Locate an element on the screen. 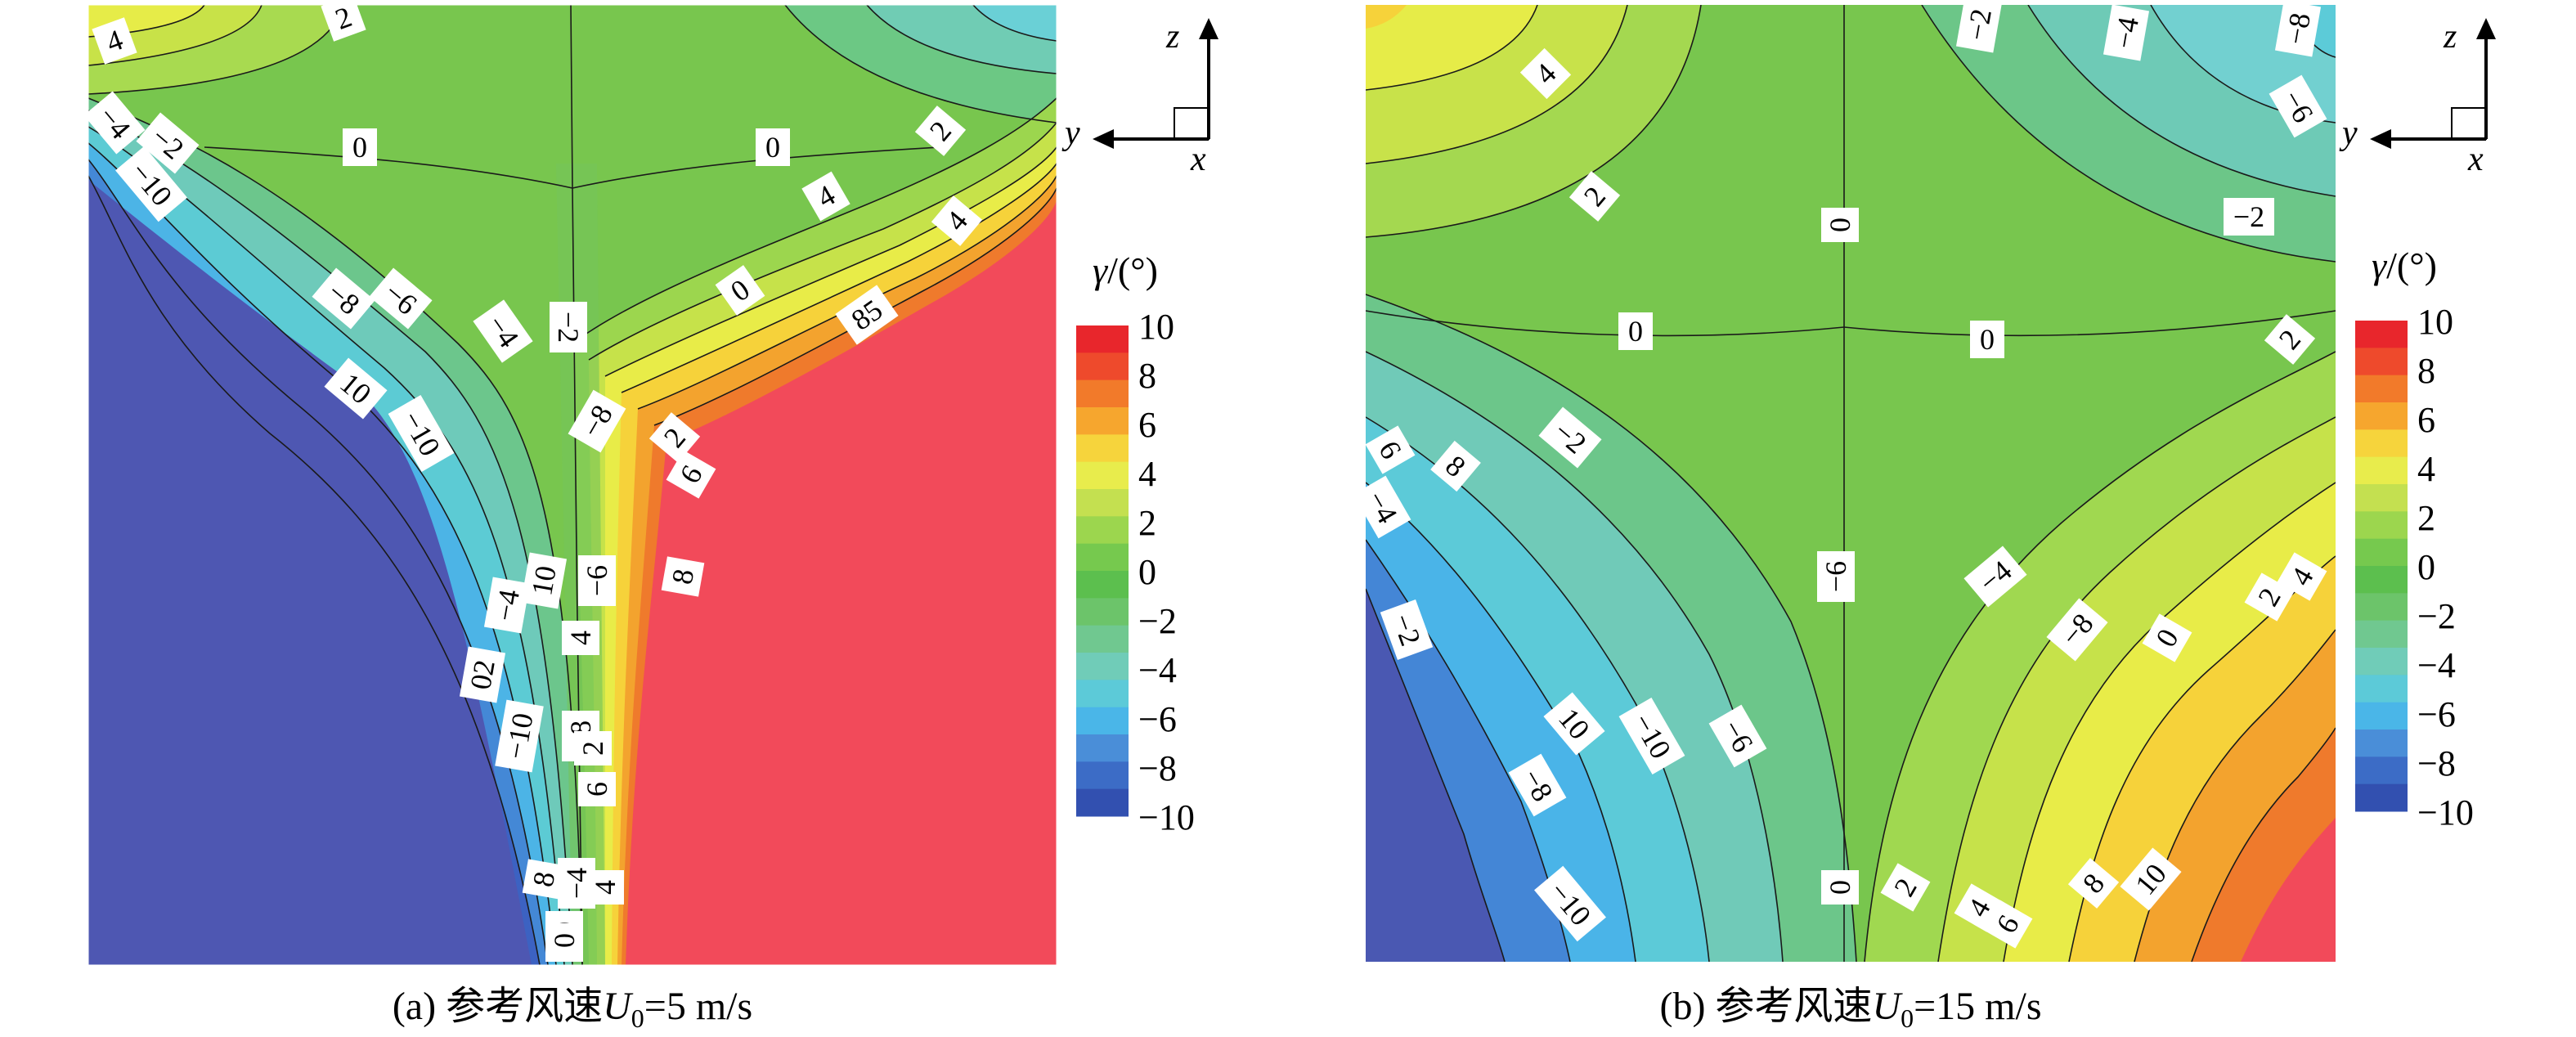 The height and width of the screenshot is (1037, 2576). contour-label: −4 is located at coordinates (115, 123).